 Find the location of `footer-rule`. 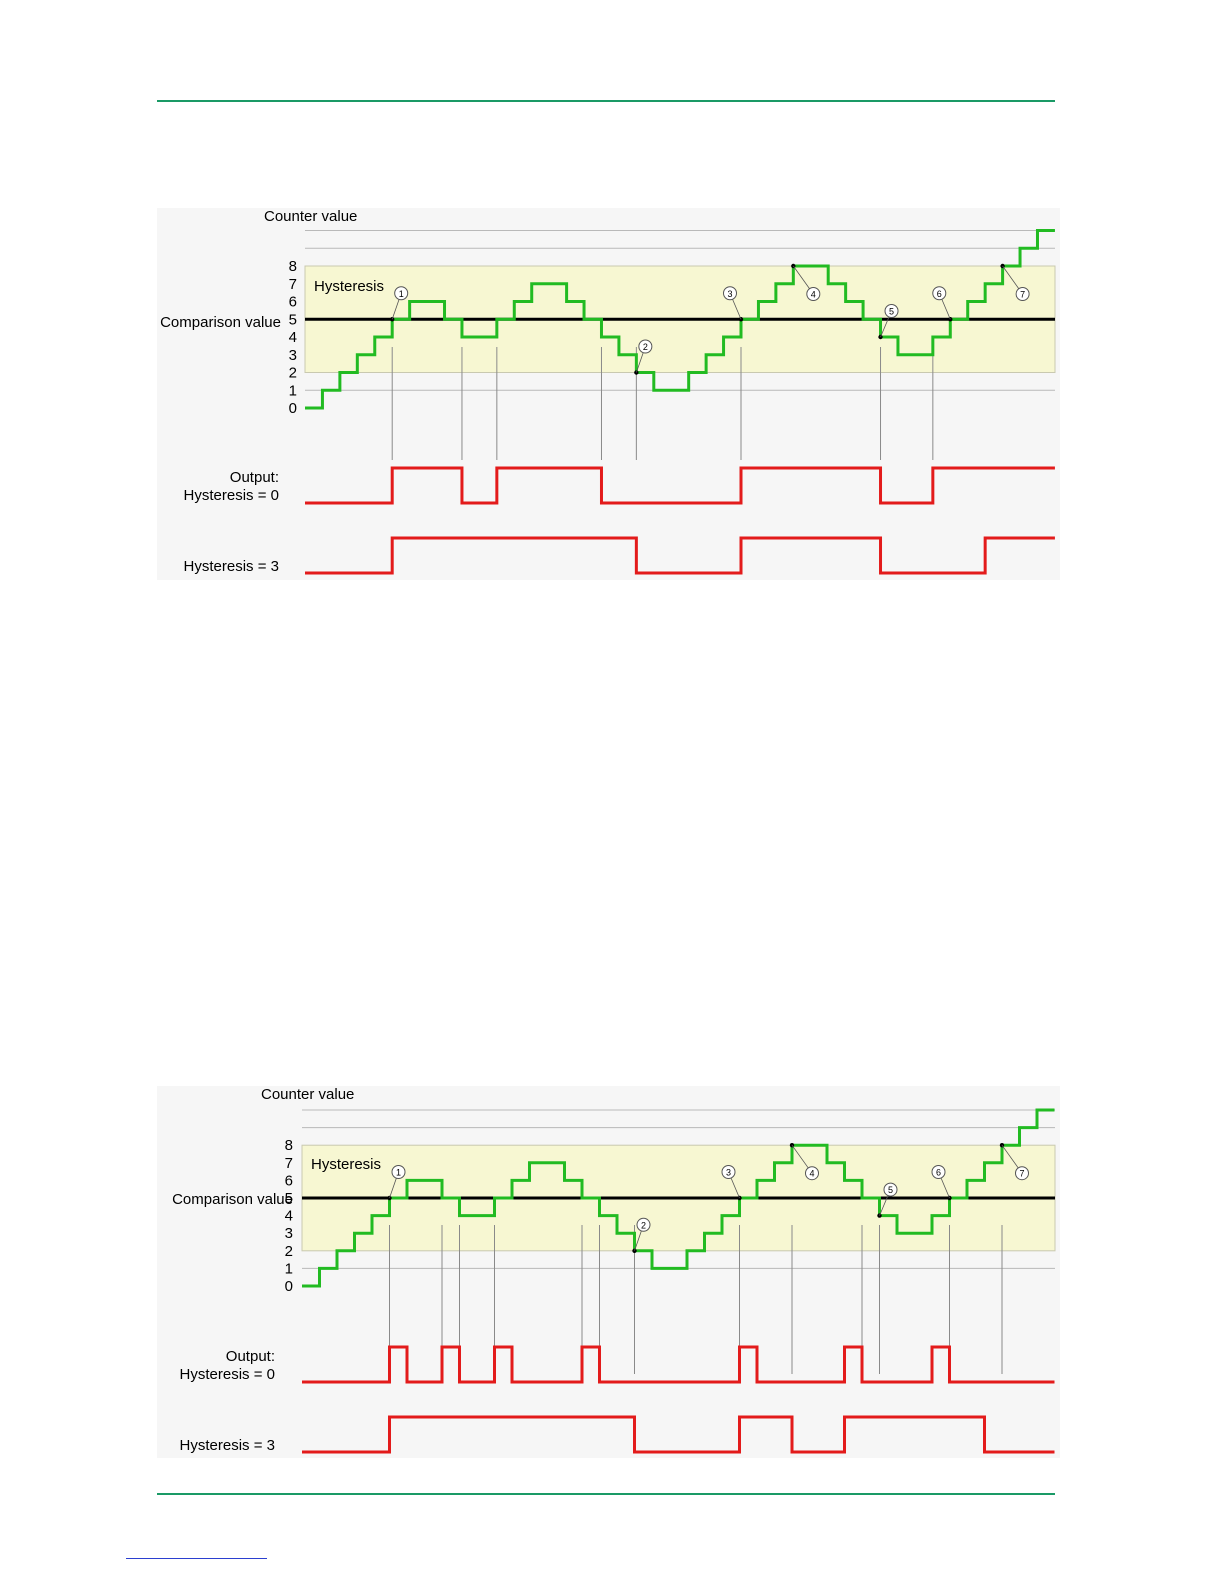

footer-rule is located at coordinates (606, 1494).